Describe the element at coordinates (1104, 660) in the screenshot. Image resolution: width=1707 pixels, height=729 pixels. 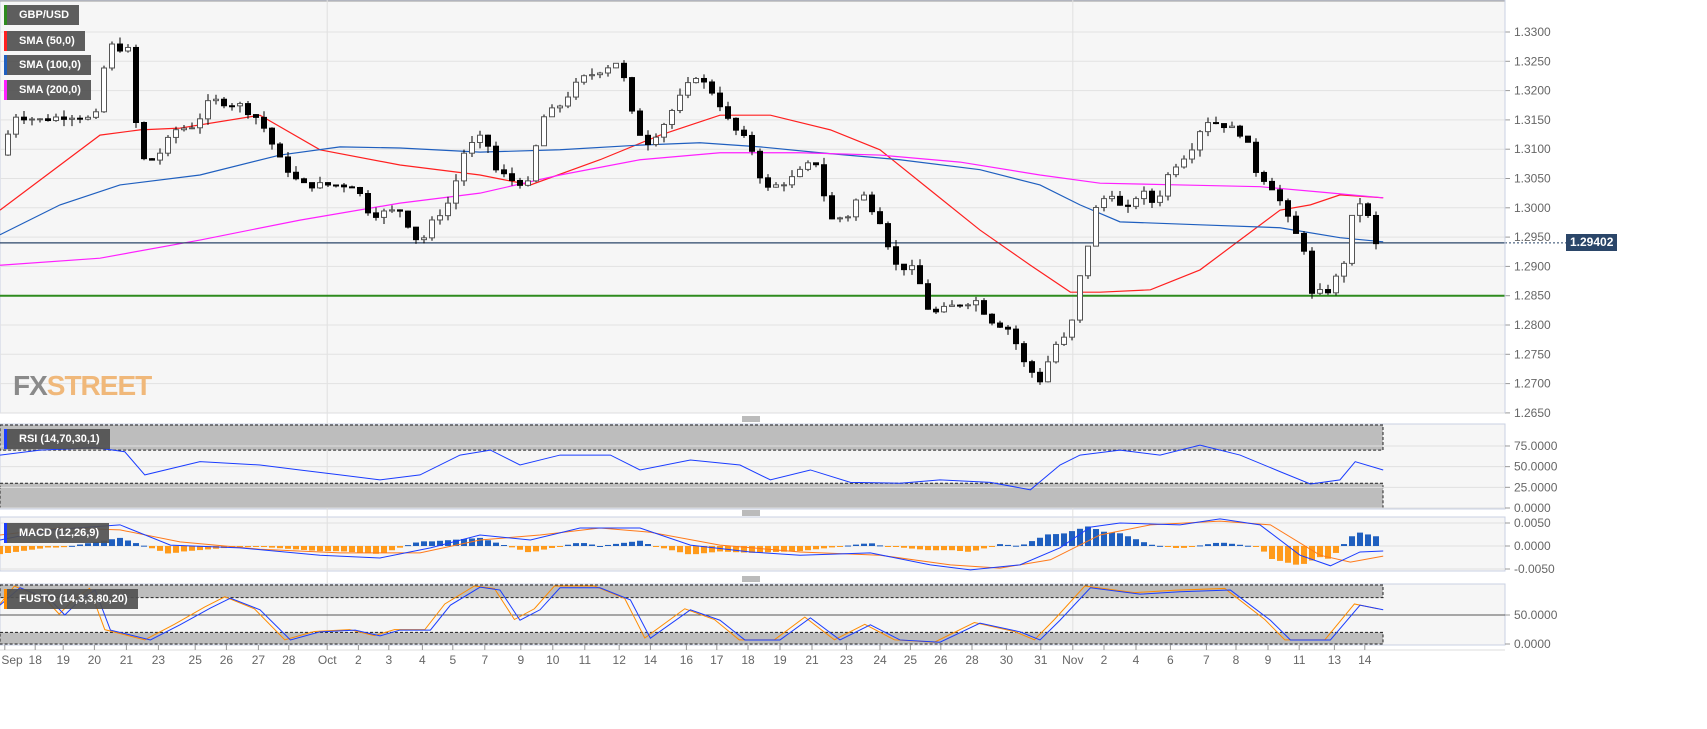
I see `x-tick-label: 2` at that location.